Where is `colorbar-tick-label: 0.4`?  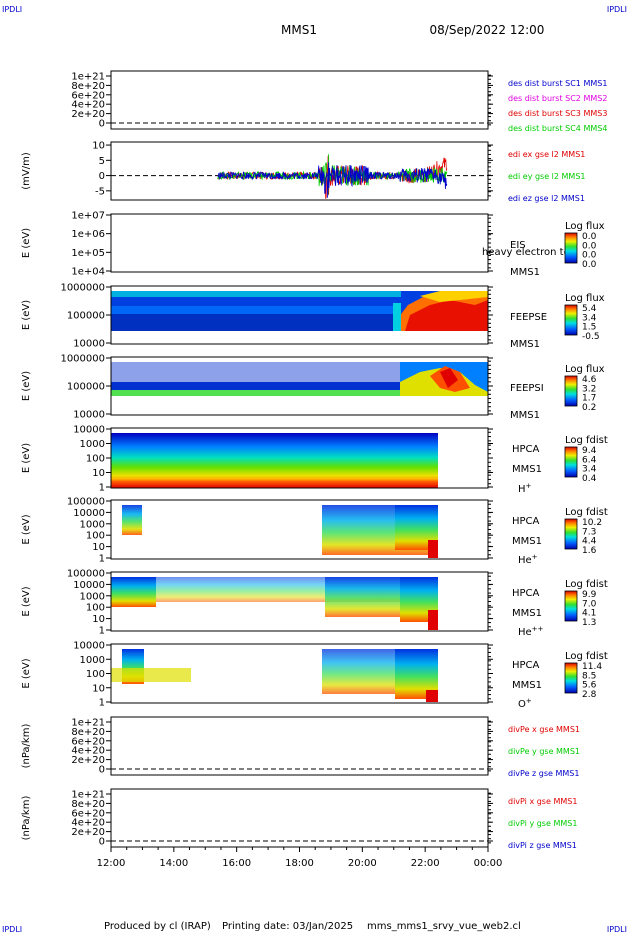
colorbar-tick-label: 0.4 is located at coordinates (589, 479).